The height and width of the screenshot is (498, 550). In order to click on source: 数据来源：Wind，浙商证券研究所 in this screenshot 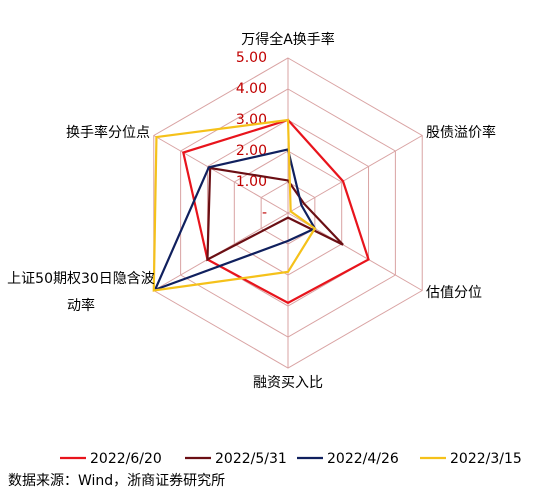, I will do `click(116, 481)`.